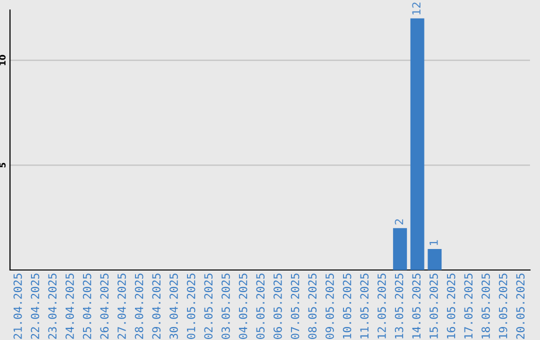  Describe the element at coordinates (416, 306) in the screenshot. I see `x-tick-label: 14.05.2025` at that location.